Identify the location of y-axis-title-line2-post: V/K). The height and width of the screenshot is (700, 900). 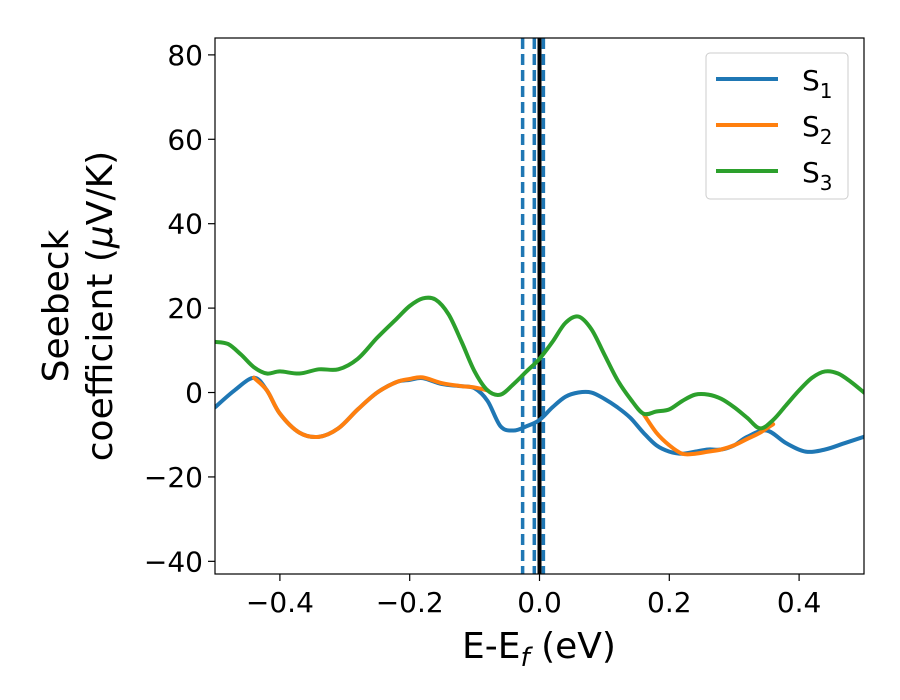
(100, 188).